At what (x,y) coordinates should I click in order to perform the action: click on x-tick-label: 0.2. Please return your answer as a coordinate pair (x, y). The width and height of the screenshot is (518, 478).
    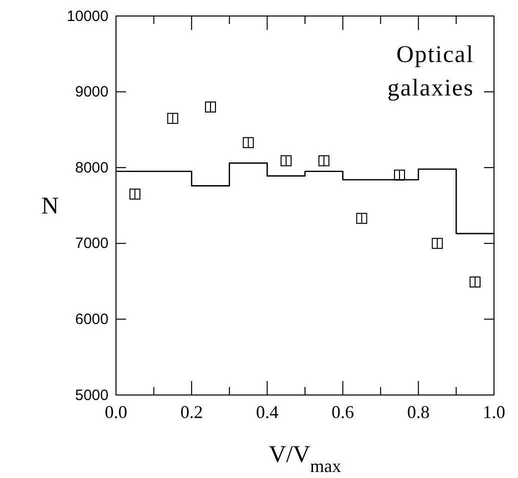
    Looking at the image, I should click on (191, 412).